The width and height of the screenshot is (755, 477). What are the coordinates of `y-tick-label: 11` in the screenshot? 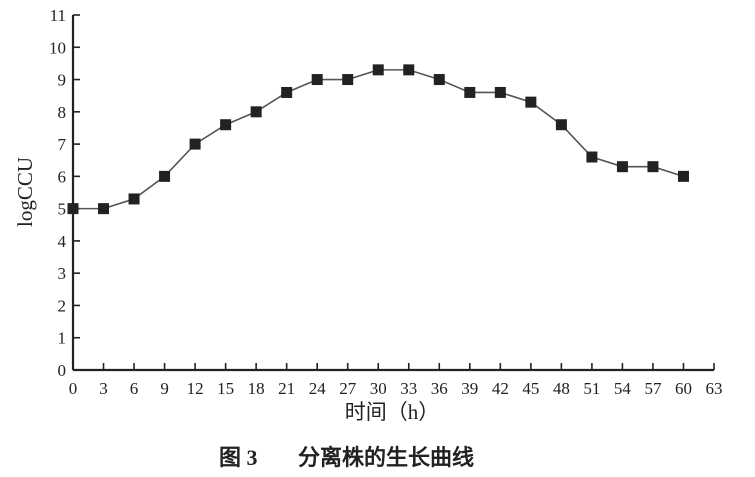 It's located at (58, 15).